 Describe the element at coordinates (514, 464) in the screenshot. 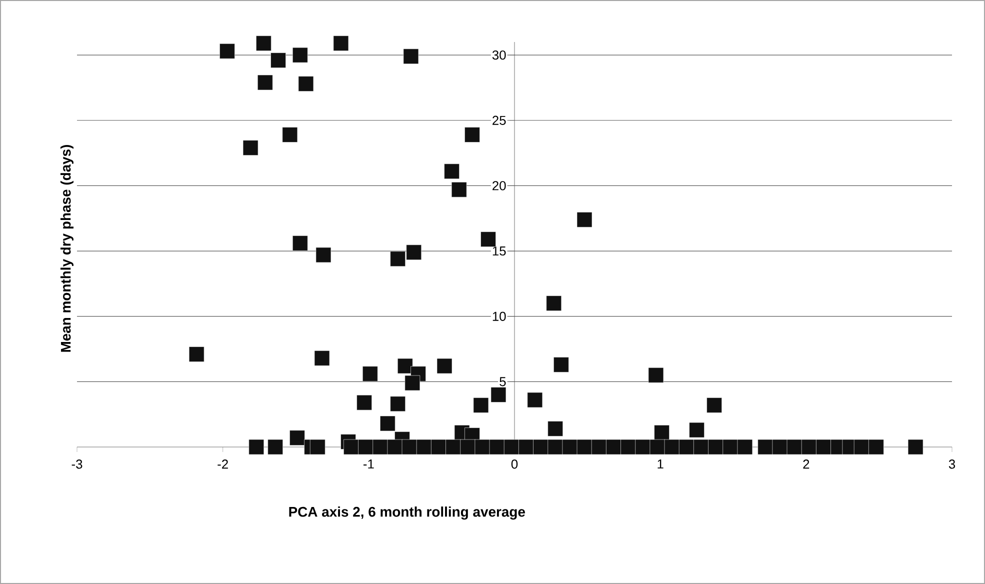

I see `x-tick-label: 0` at that location.